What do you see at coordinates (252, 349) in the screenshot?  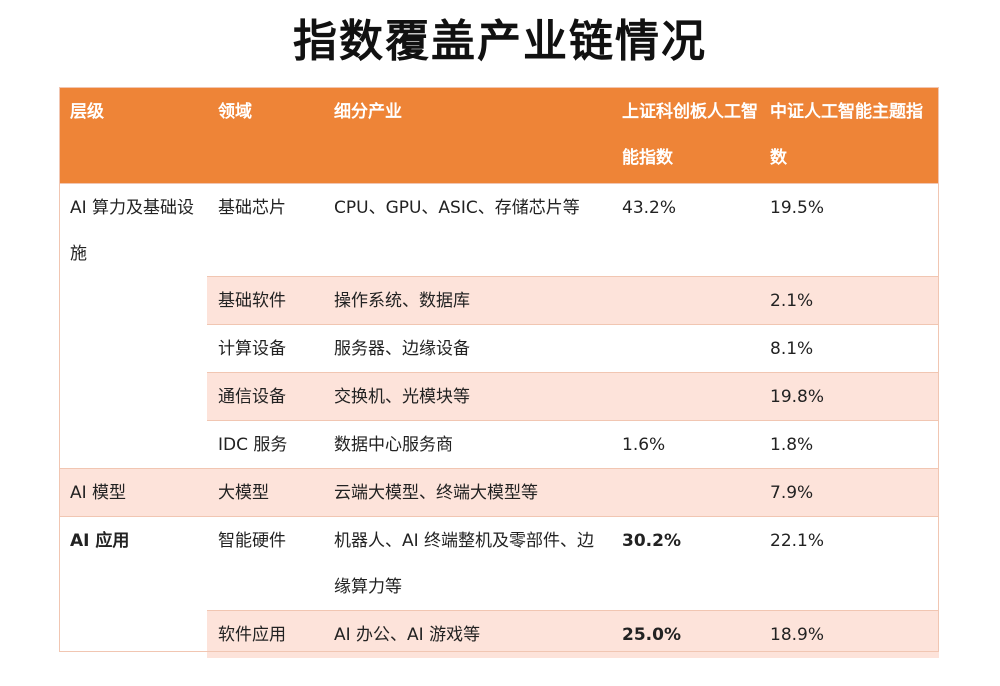 I see `domain-cell: 计算设备` at bounding box center [252, 349].